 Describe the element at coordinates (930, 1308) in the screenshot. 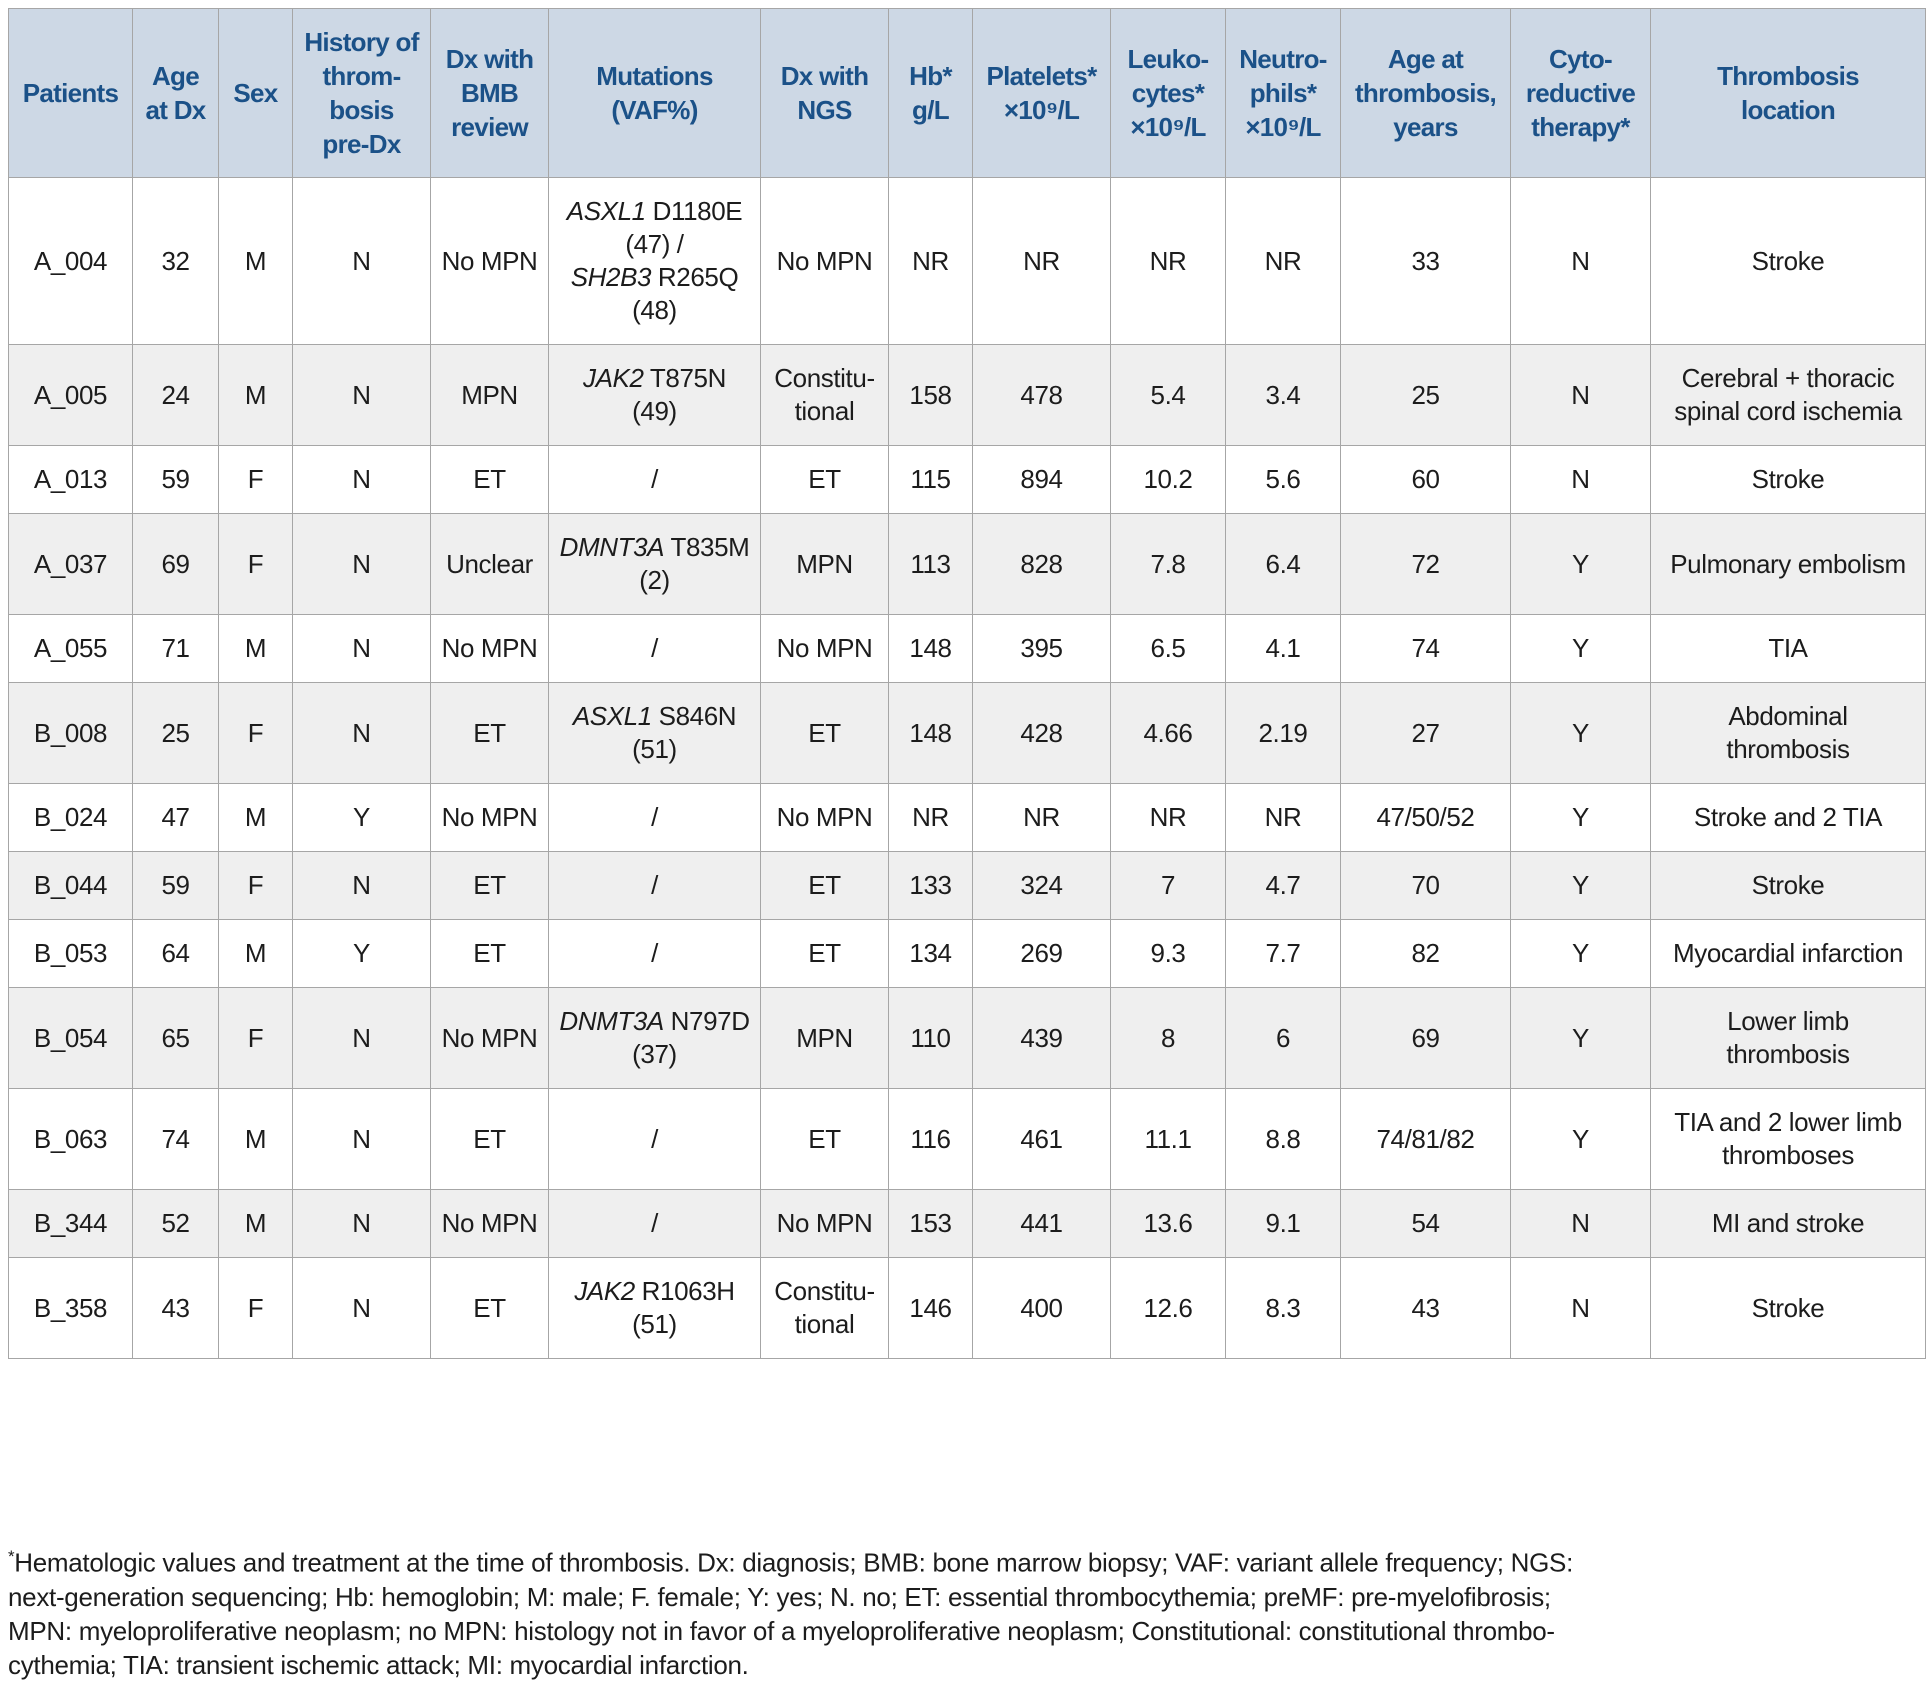

I see `cell-hb: 146` at that location.